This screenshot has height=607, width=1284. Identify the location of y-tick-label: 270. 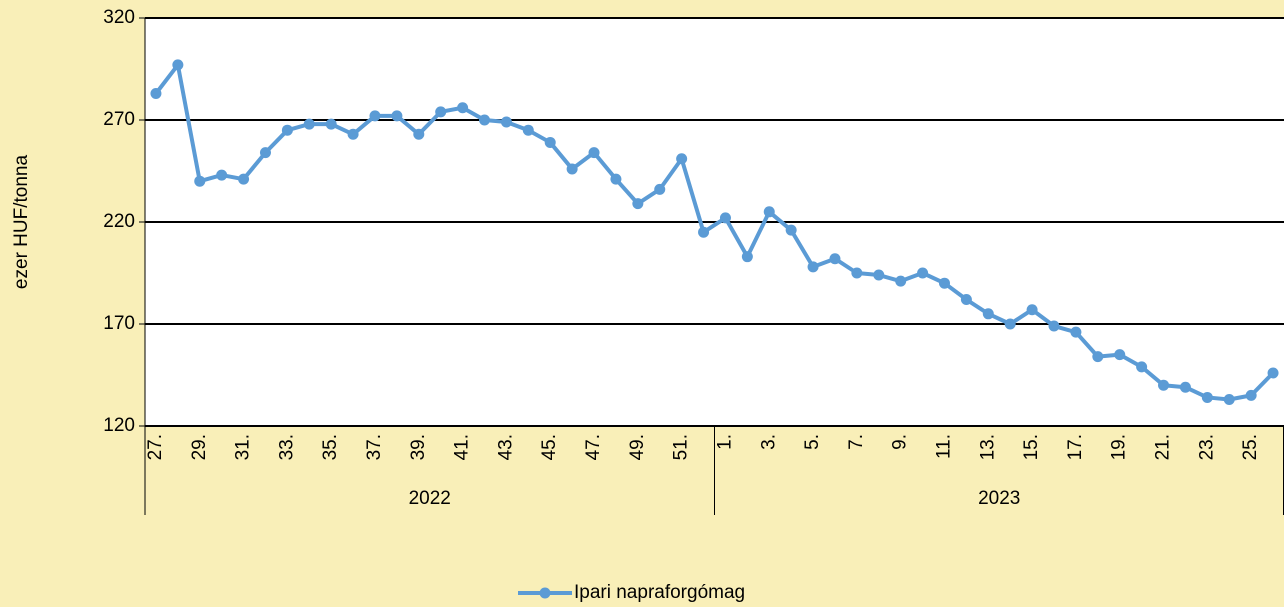
(119, 119).